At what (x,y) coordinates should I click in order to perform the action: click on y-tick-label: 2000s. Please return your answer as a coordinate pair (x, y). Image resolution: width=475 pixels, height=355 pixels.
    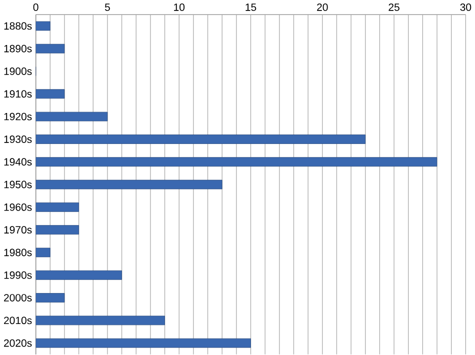
    Looking at the image, I should click on (18, 298).